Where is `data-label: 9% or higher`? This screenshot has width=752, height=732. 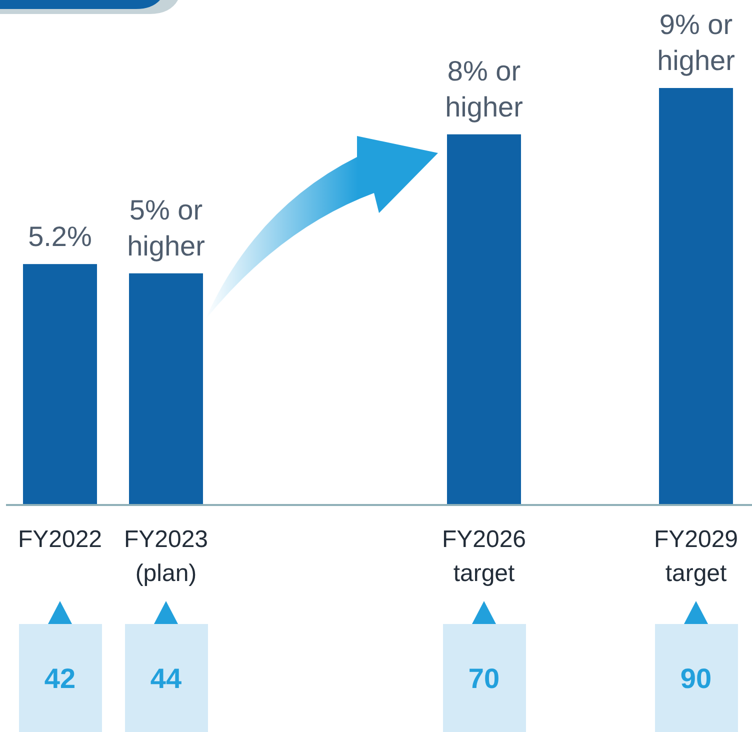
data-label: 9% or higher is located at coordinates (696, 42).